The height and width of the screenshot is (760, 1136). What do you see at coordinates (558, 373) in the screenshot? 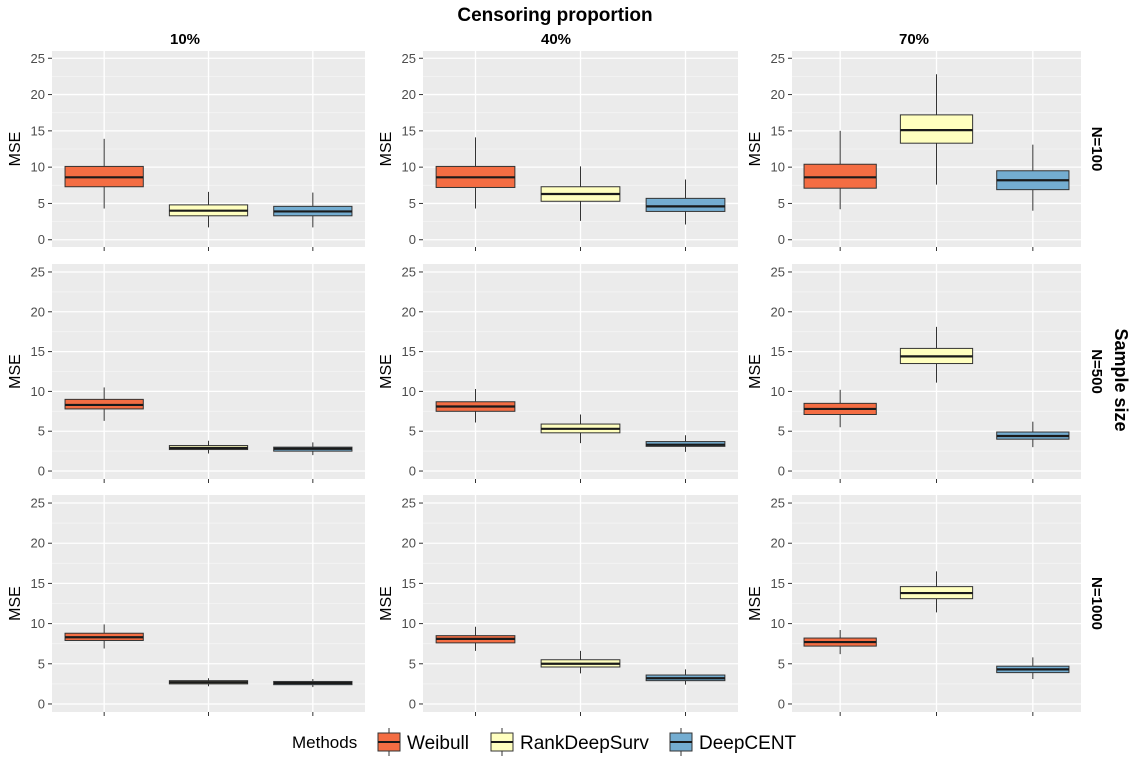
I see `panel-N=500-40%: 0 5 10 15 20 25 MSE` at bounding box center [558, 373].